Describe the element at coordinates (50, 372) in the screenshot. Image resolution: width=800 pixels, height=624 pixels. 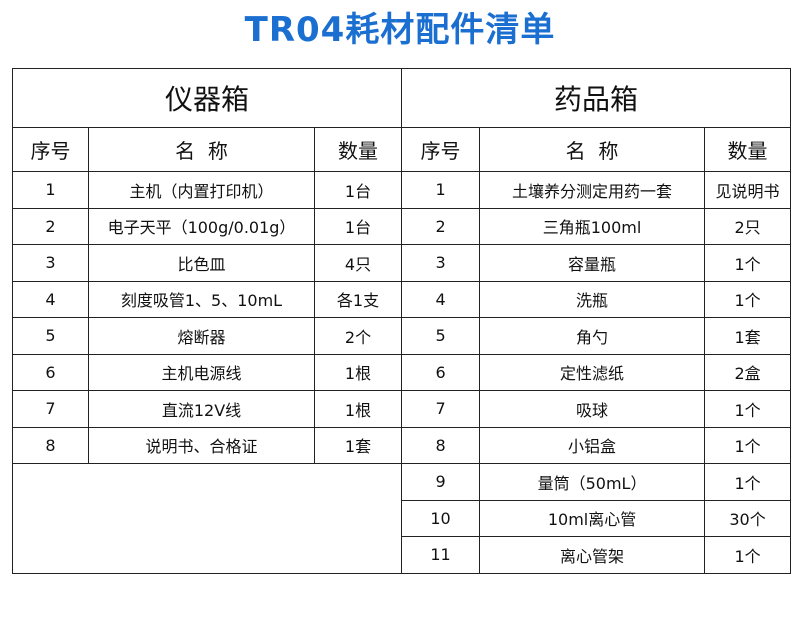
I see `instrument-item-index: 6` at that location.